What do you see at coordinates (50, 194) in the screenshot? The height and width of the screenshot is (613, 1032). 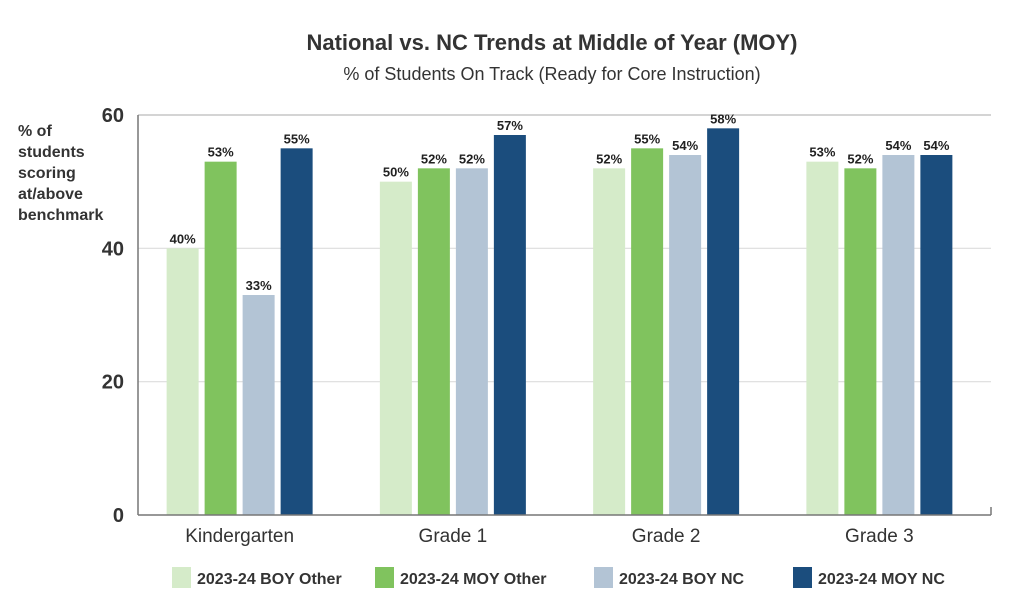 I see `y-axis-label-line: at/above` at bounding box center [50, 194].